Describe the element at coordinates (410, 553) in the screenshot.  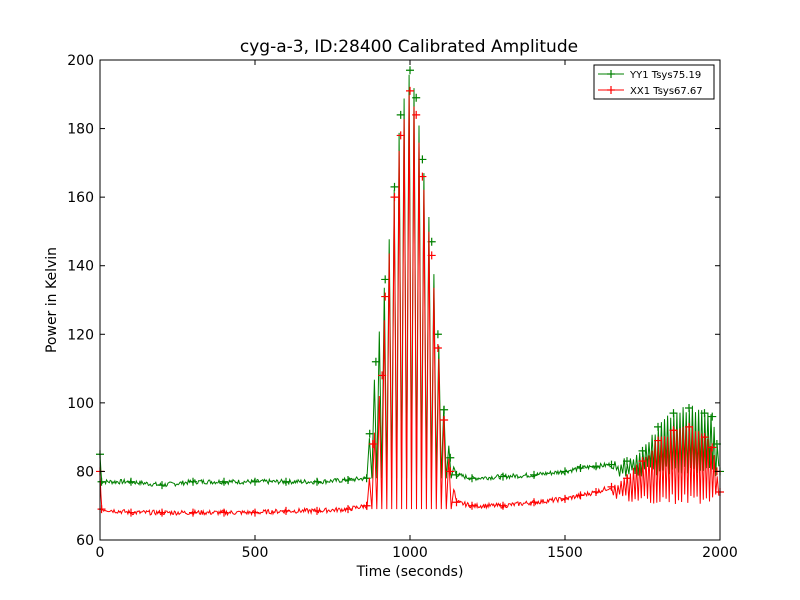
I see `x-tick-label: 1000` at that location.